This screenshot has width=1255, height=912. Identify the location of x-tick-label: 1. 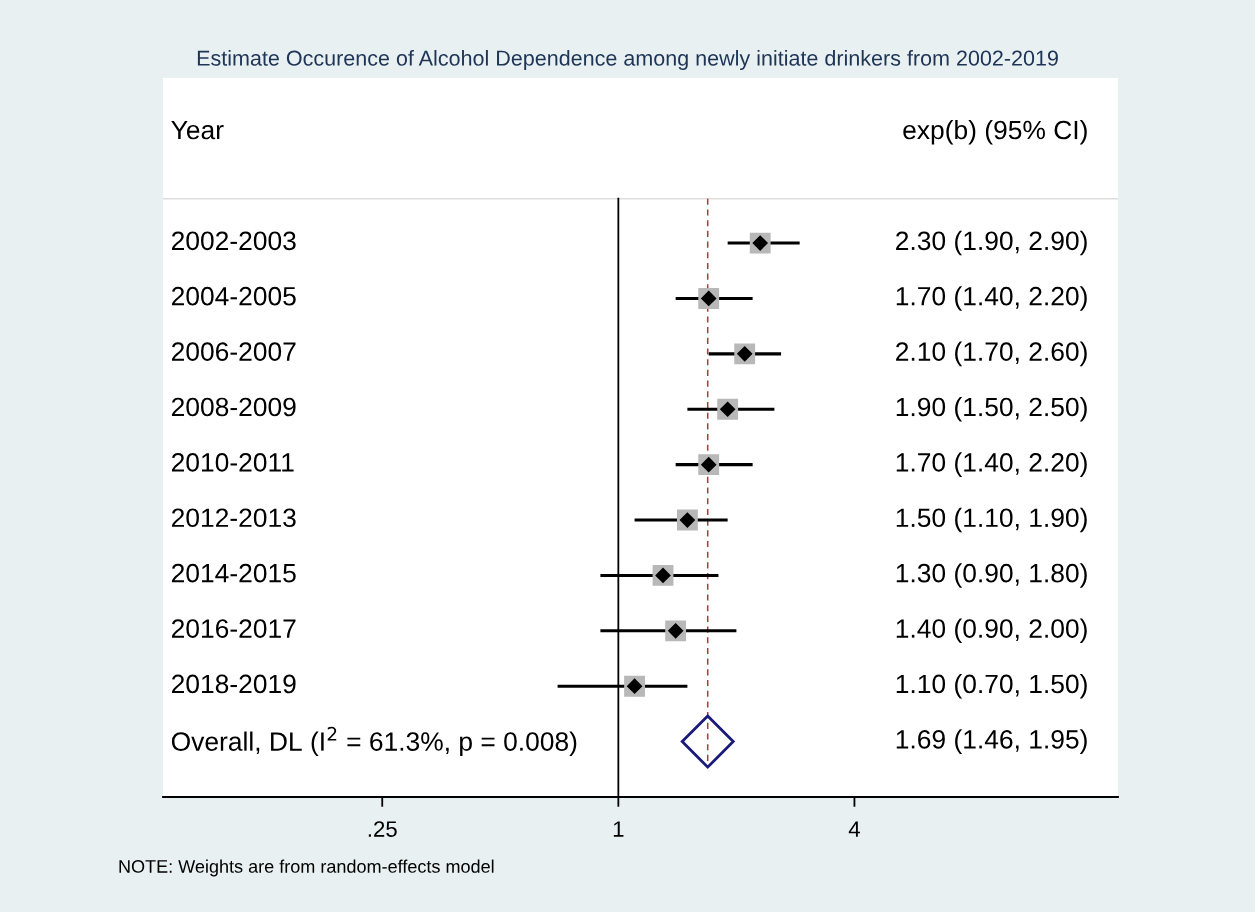
(618, 829).